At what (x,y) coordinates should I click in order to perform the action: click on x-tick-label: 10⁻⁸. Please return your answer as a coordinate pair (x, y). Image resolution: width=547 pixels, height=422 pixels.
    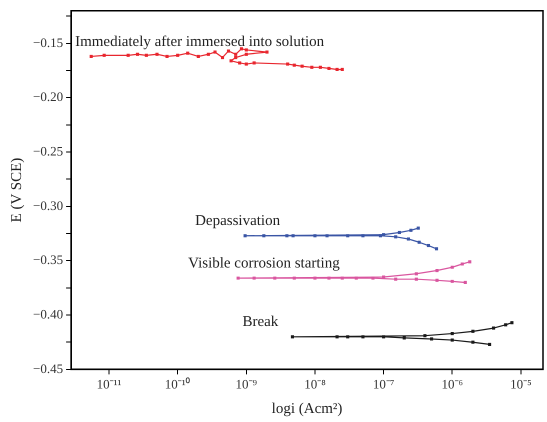
    Looking at the image, I should click on (315, 384).